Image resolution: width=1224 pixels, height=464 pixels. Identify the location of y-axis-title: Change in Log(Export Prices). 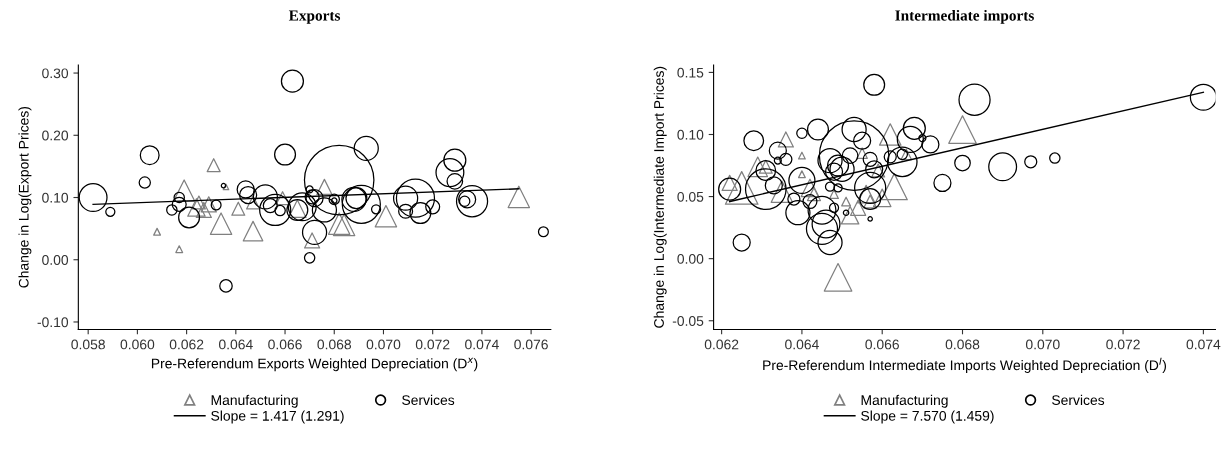
(25, 197).